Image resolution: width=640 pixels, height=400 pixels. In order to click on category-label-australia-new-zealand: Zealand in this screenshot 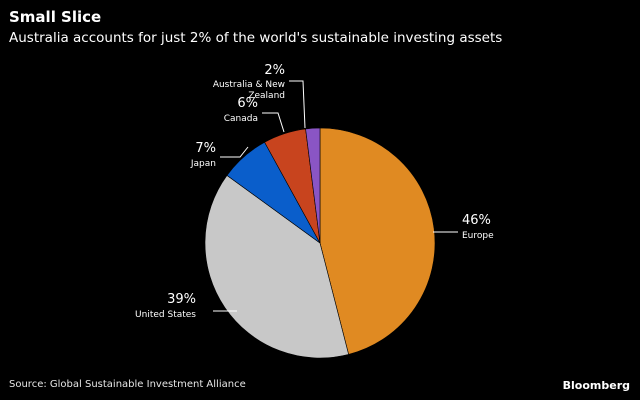, I will do `click(266, 96)`.